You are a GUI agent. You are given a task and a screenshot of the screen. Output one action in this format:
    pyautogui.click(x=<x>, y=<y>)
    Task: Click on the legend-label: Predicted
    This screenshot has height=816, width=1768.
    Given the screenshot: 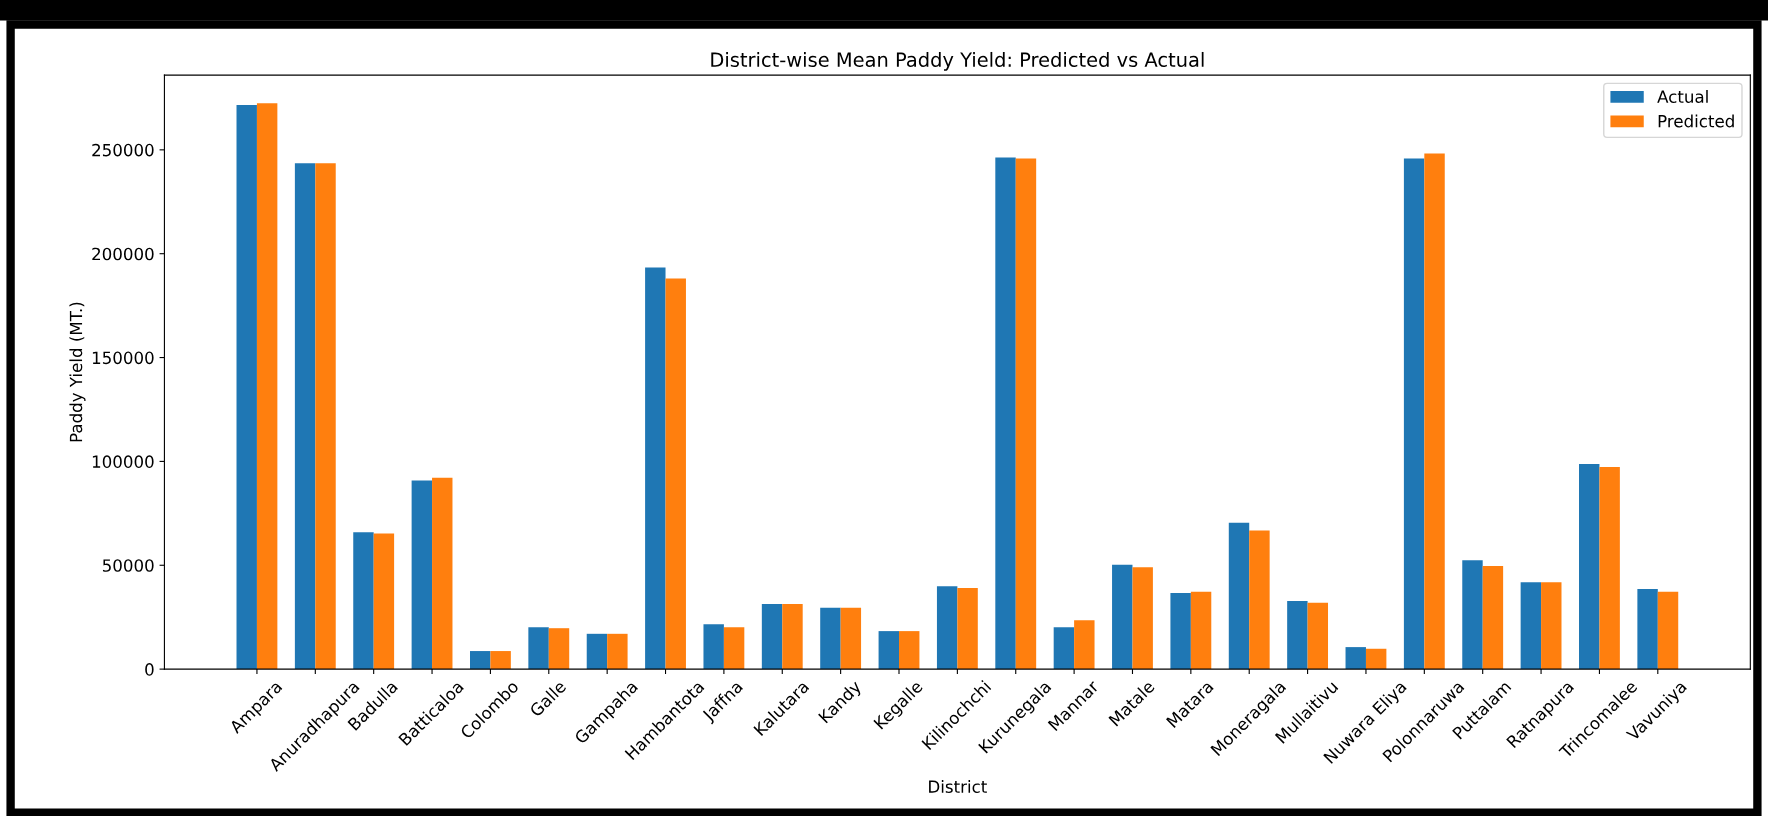 What is the action you would take?
    pyautogui.click(x=1696, y=121)
    